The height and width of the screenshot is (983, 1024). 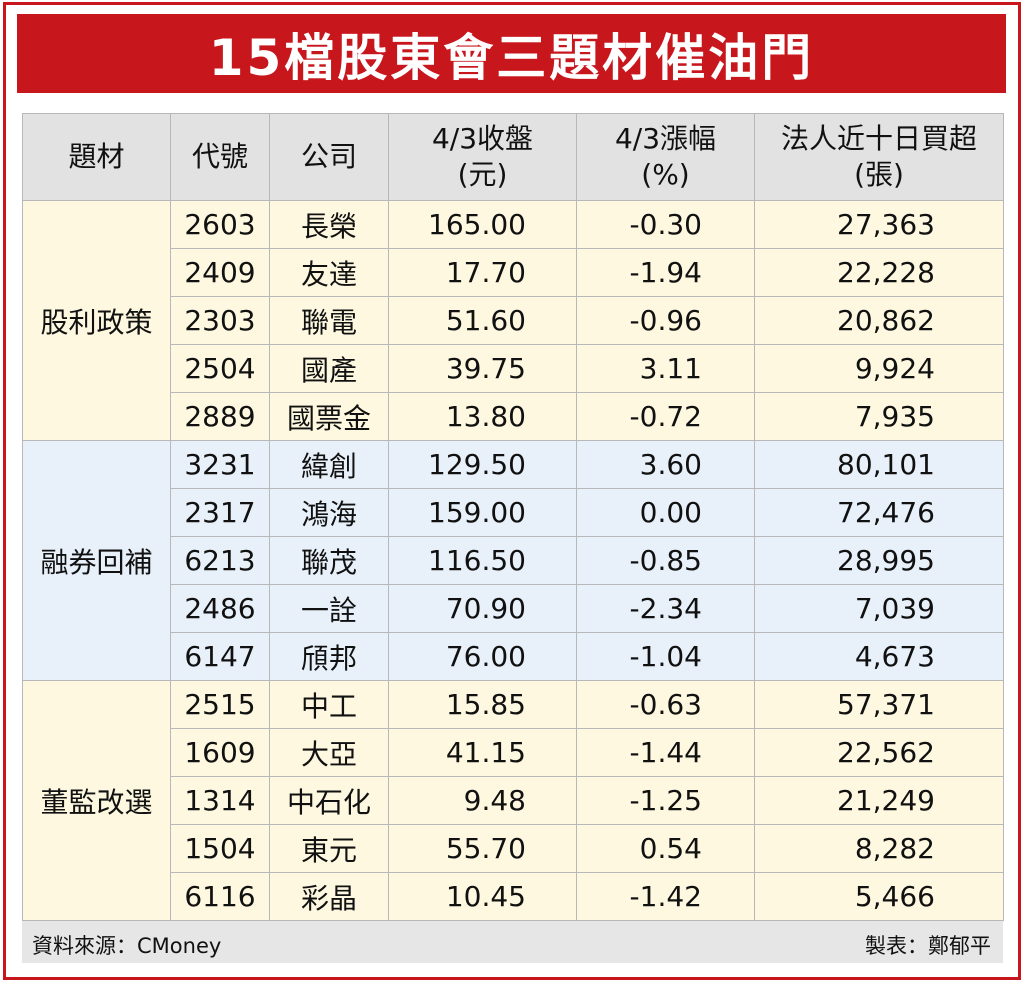 I want to click on code-cell: 6213, so click(x=220, y=560).